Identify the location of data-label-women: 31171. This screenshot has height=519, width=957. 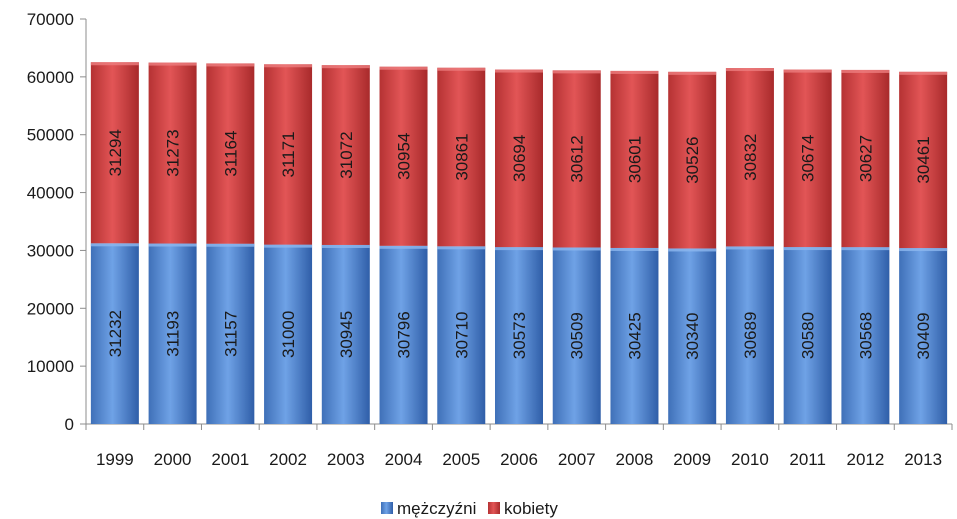
(288, 154).